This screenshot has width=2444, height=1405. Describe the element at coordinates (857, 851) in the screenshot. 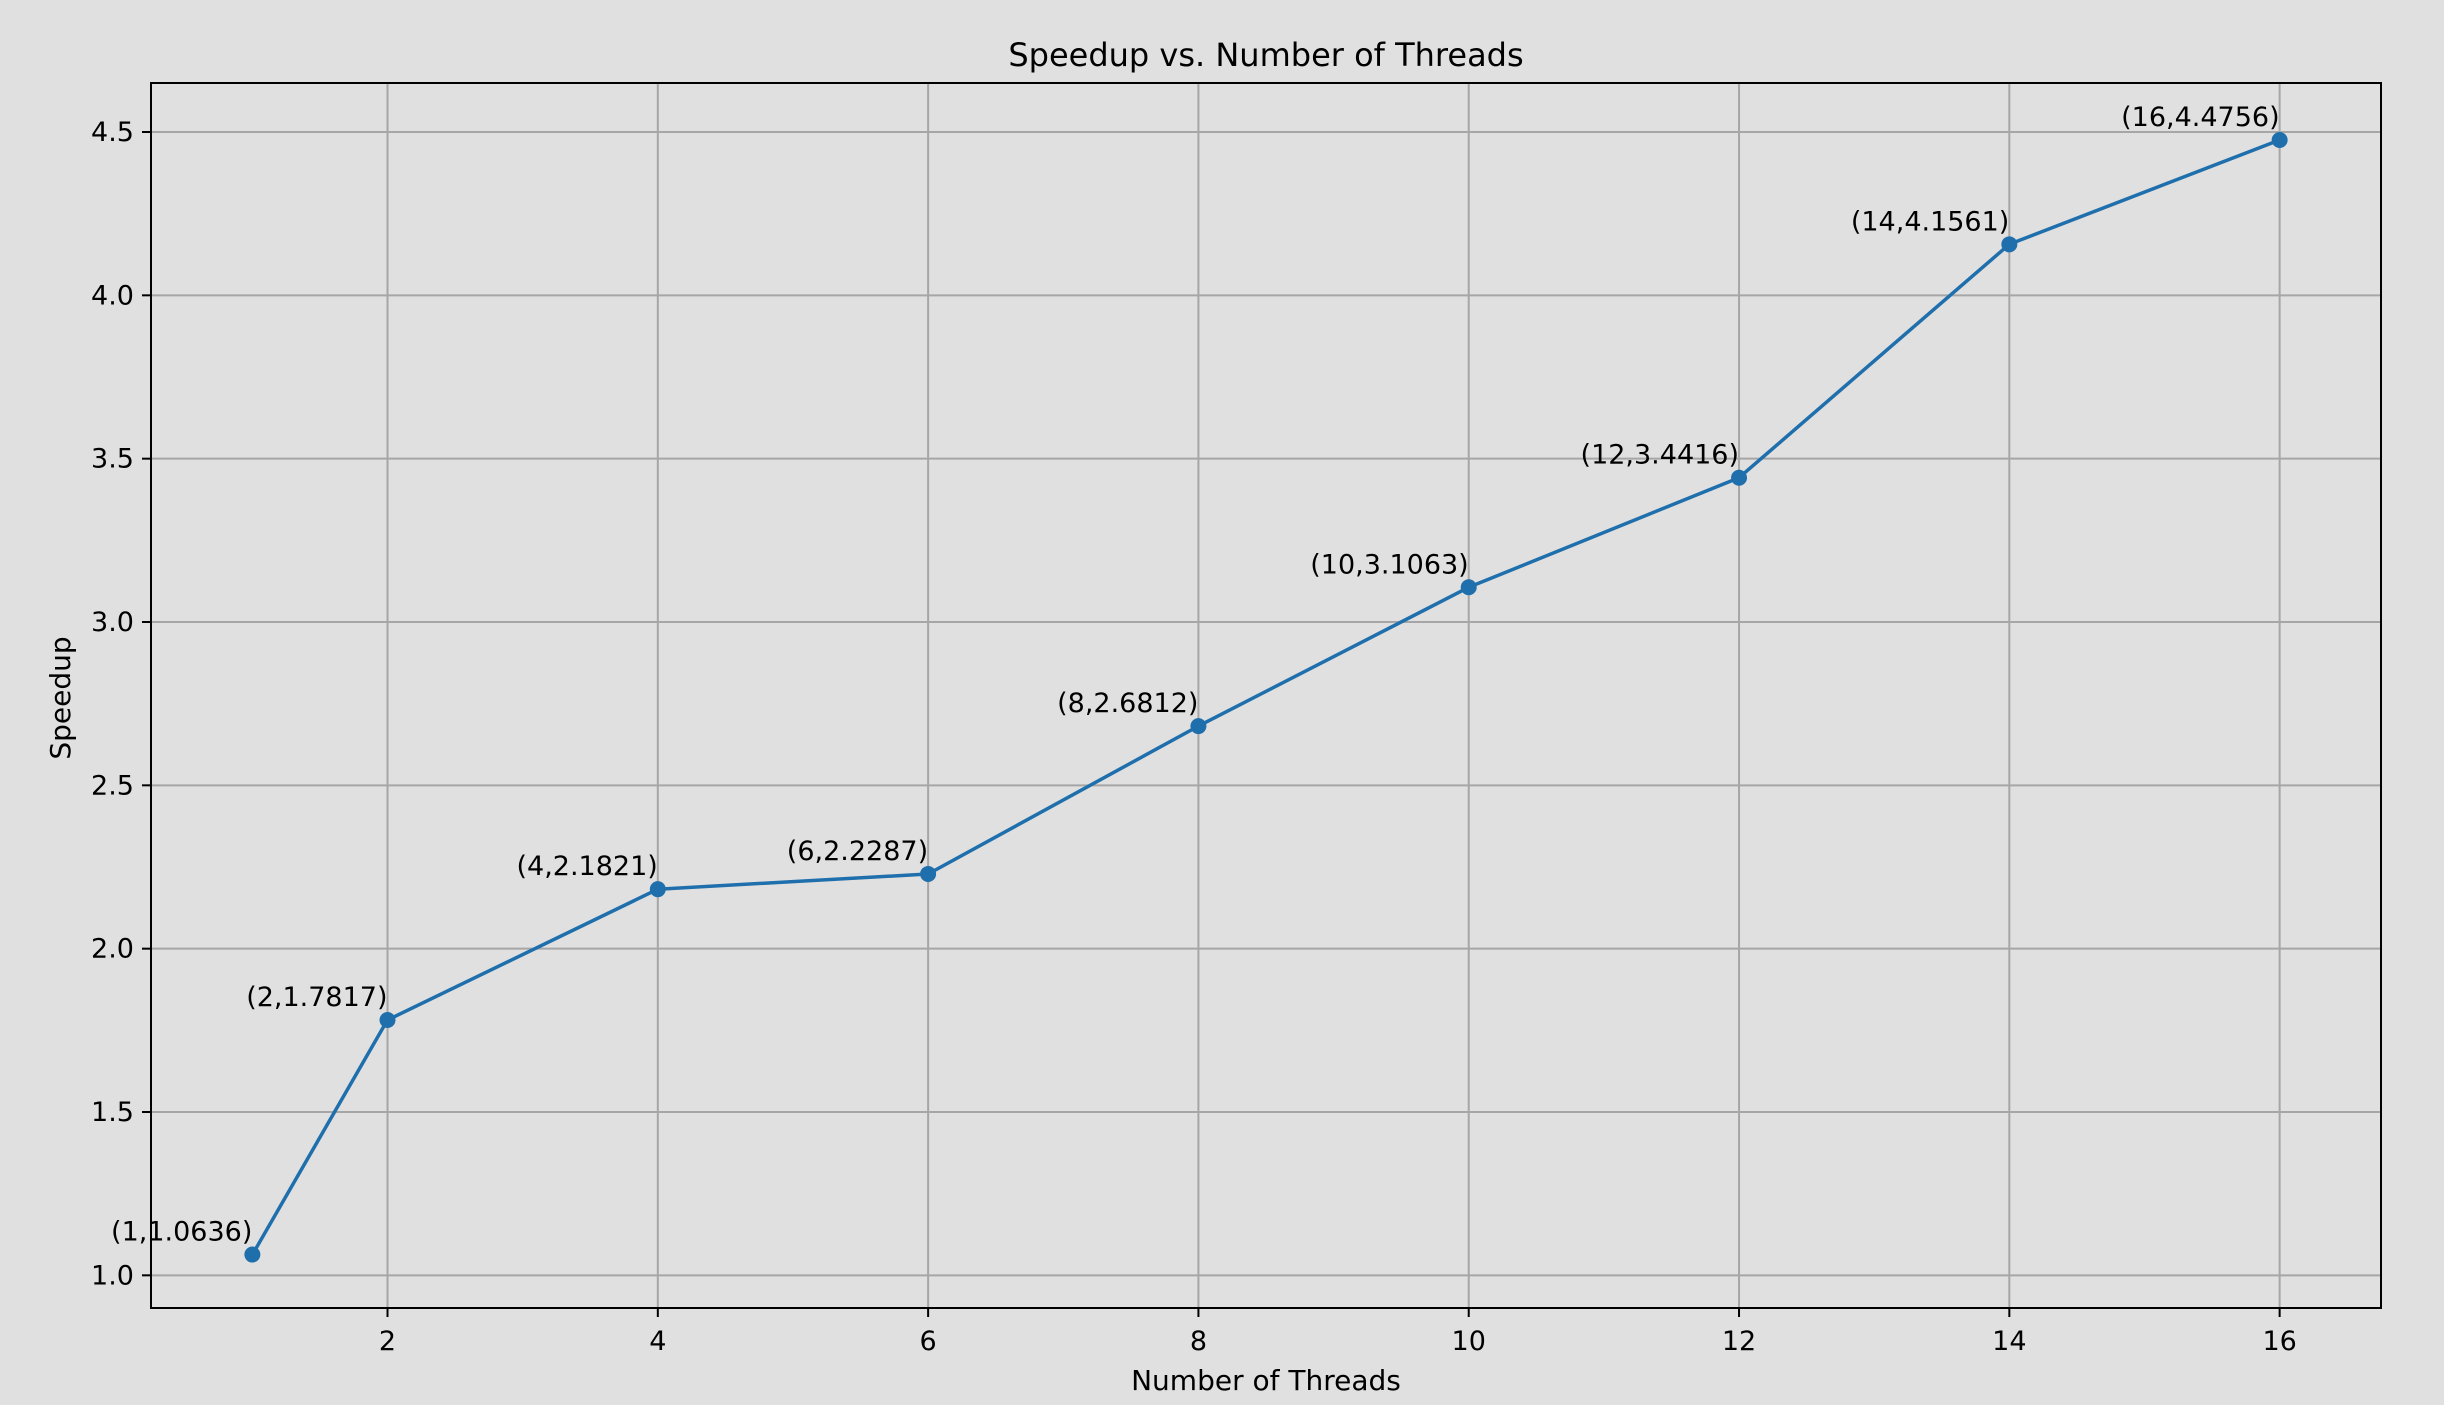

I see `data-label: (6,2.2287)` at that location.